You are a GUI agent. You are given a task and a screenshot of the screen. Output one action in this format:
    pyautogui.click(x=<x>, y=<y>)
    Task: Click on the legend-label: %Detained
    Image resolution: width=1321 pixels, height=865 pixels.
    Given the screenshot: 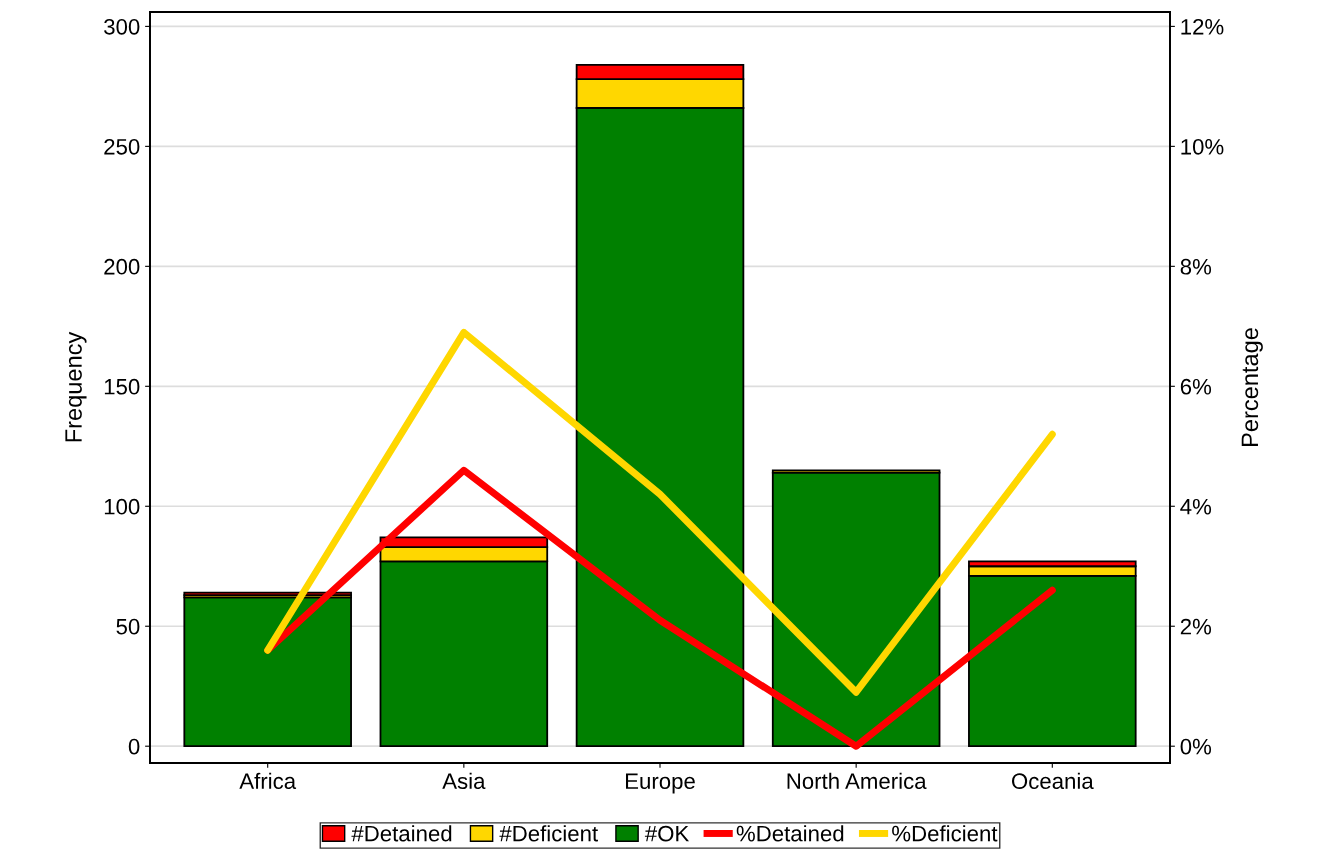 What is the action you would take?
    pyautogui.click(x=790, y=833)
    